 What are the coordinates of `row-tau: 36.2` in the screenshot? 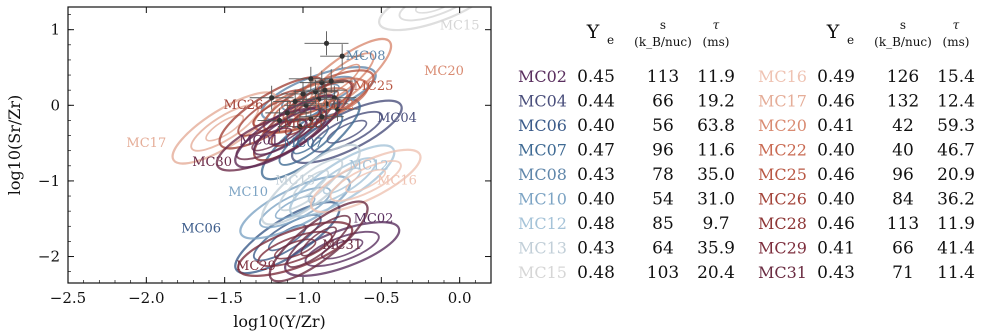 It's located at (956, 200).